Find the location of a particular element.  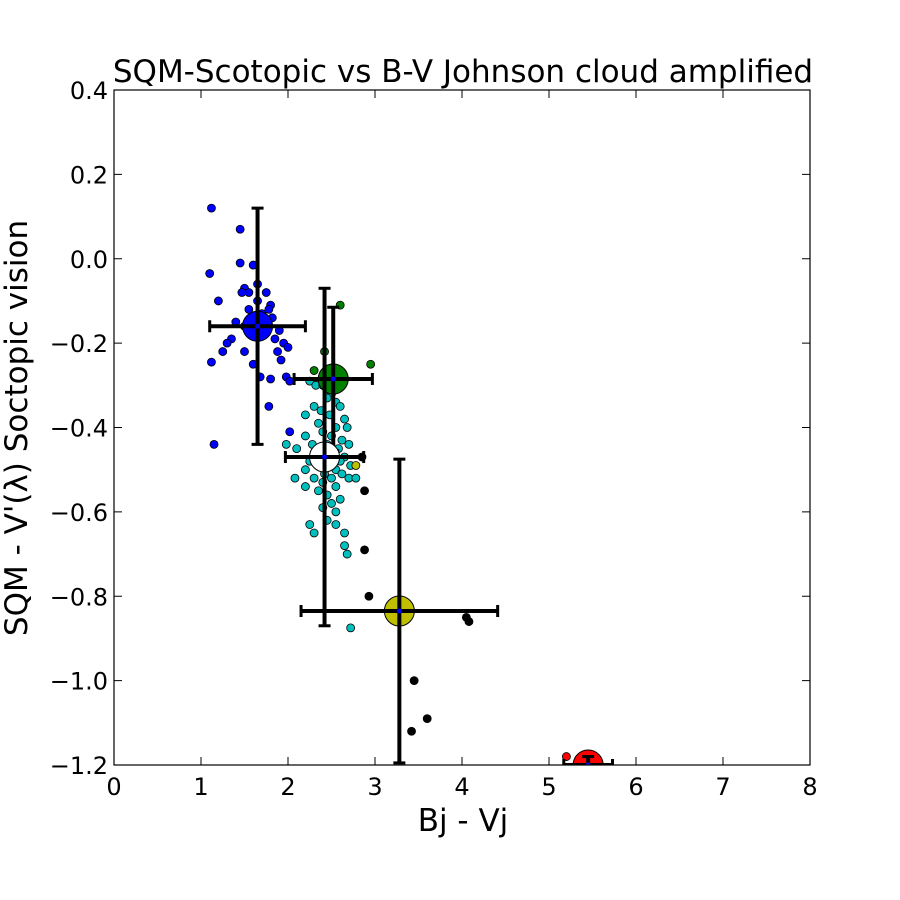

y-tick-label: −0.2 is located at coordinates (79, 344).